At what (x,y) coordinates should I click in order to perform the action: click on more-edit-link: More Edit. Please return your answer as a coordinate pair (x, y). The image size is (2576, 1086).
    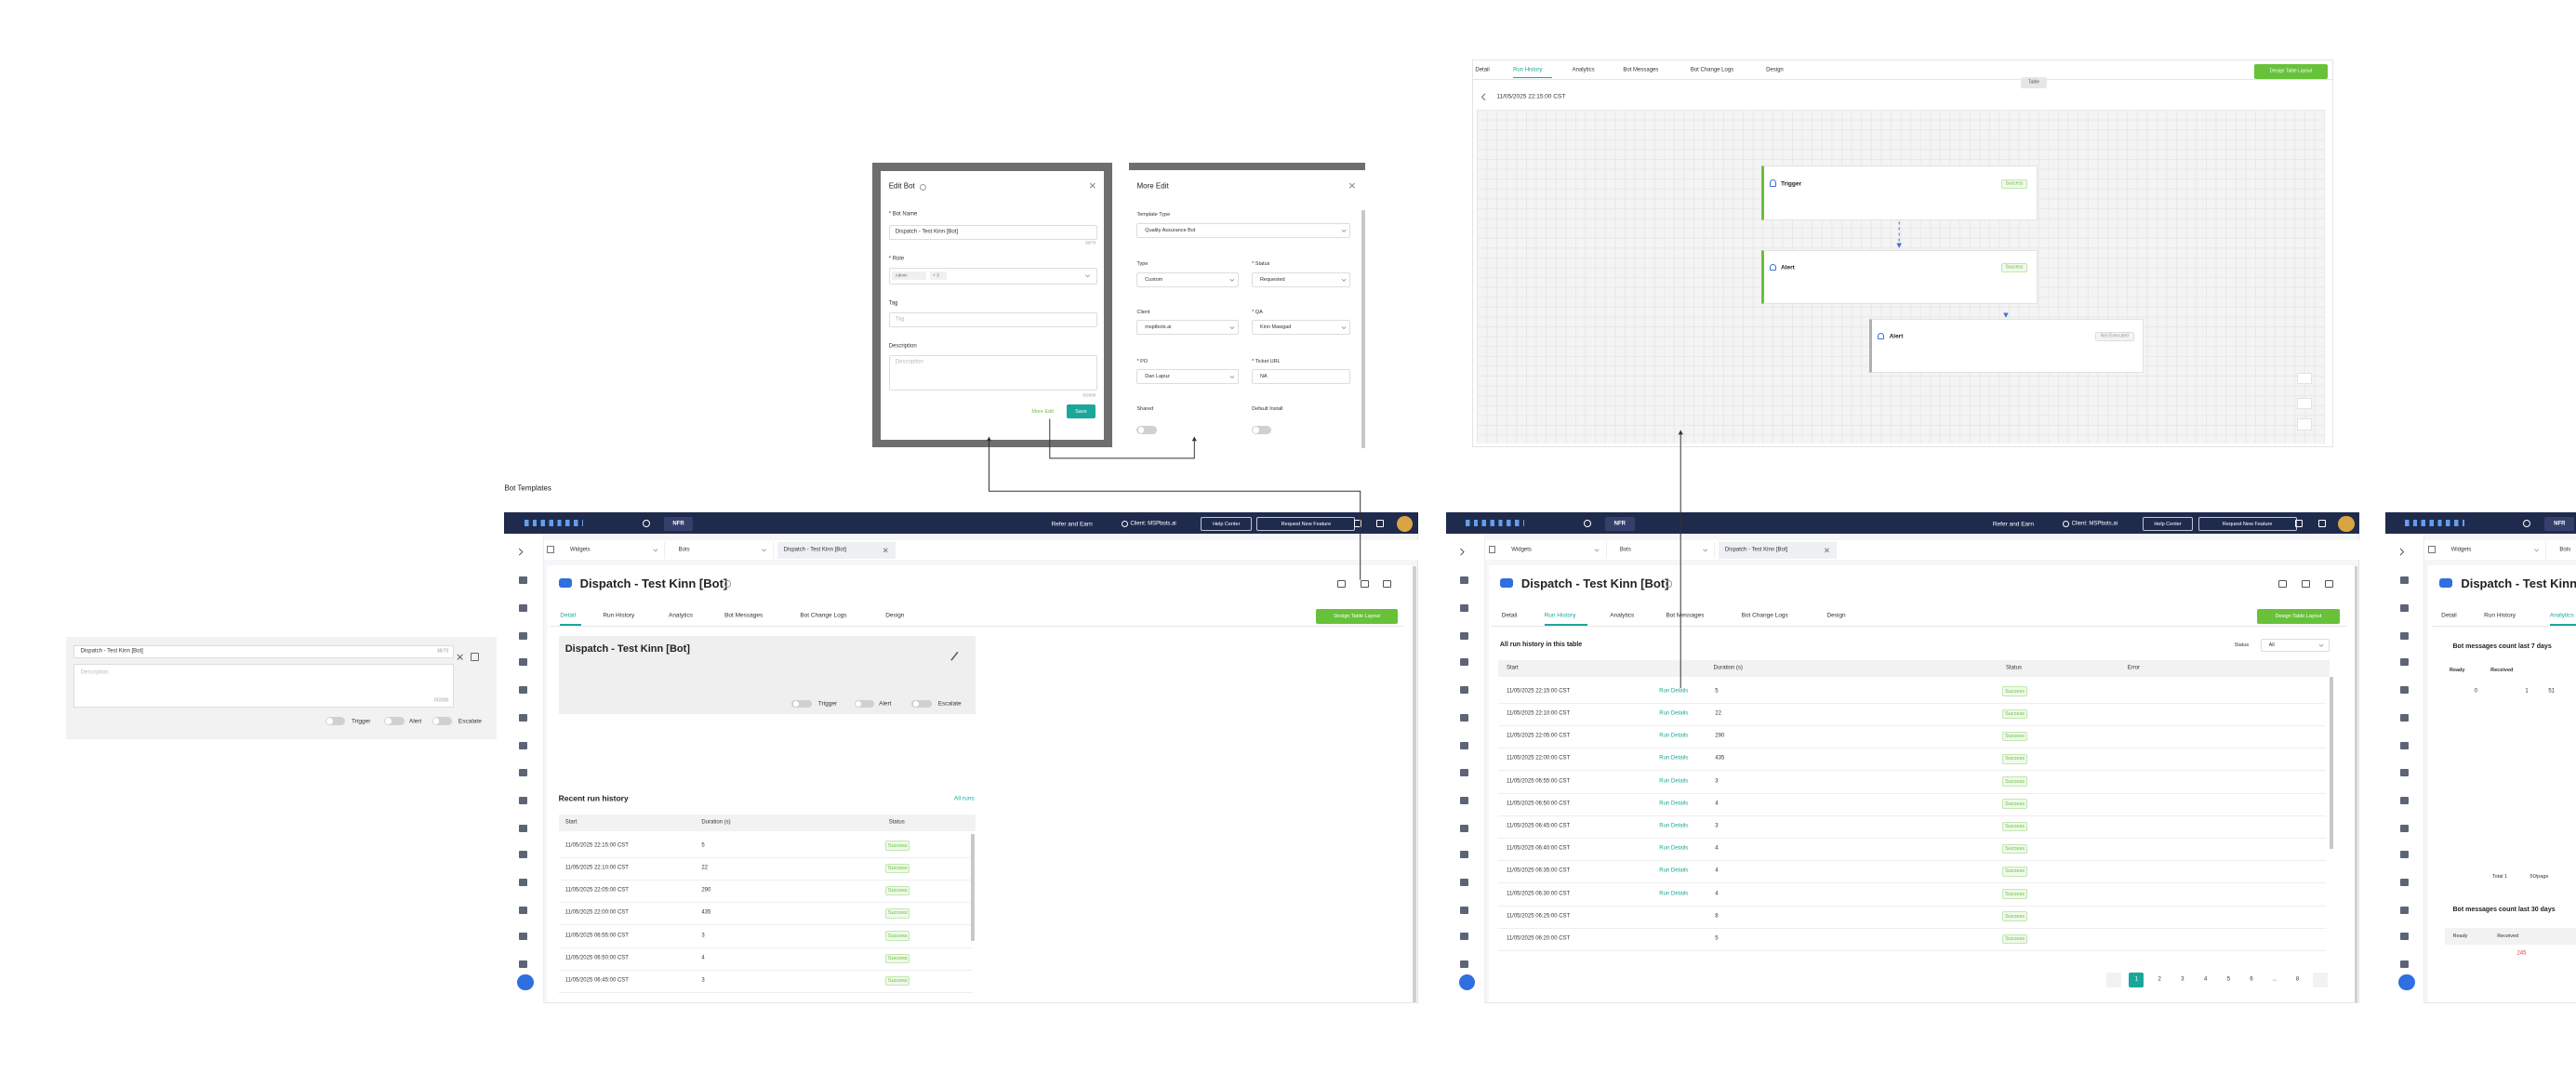
    Looking at the image, I should click on (1042, 412).